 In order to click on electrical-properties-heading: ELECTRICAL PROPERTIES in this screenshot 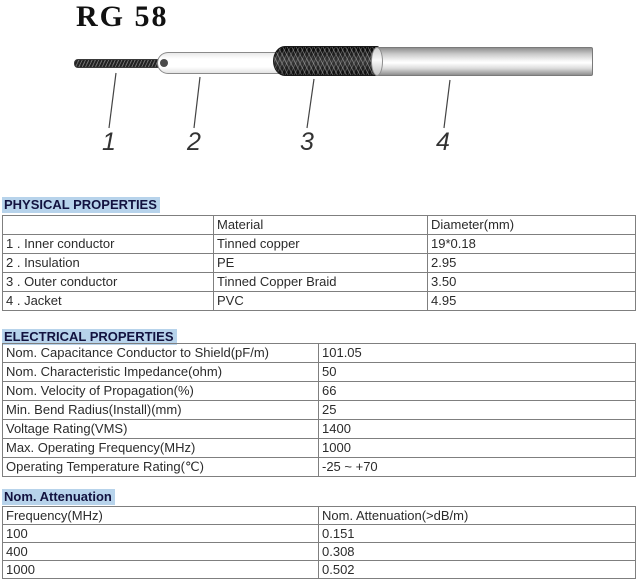, I will do `click(89, 337)`.